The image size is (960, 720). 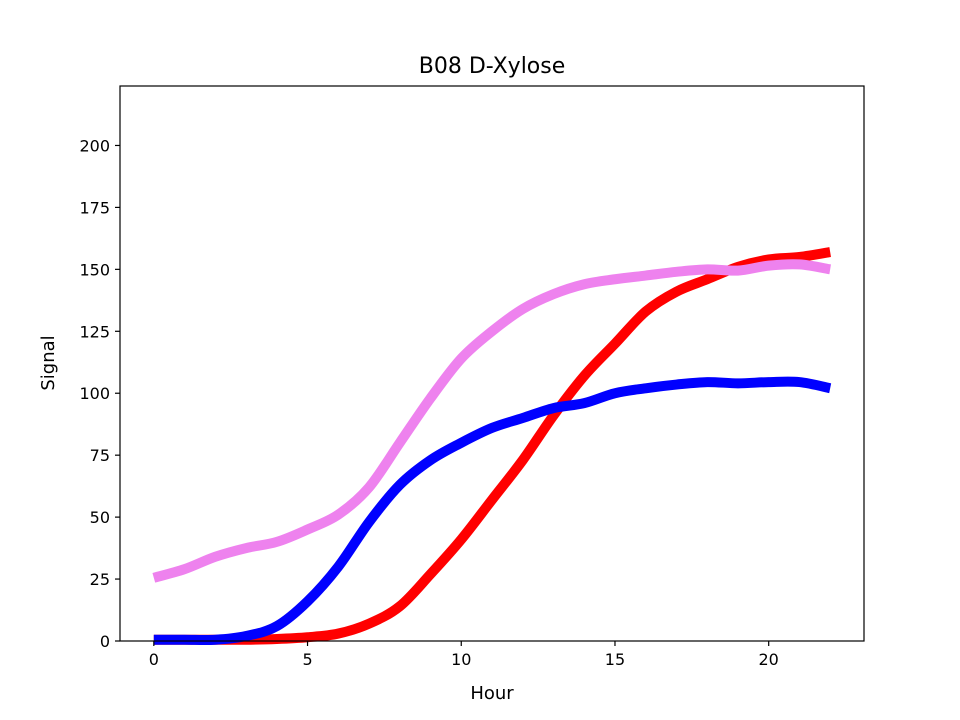 I want to click on y-tick-label: 50, so click(x=100, y=517).